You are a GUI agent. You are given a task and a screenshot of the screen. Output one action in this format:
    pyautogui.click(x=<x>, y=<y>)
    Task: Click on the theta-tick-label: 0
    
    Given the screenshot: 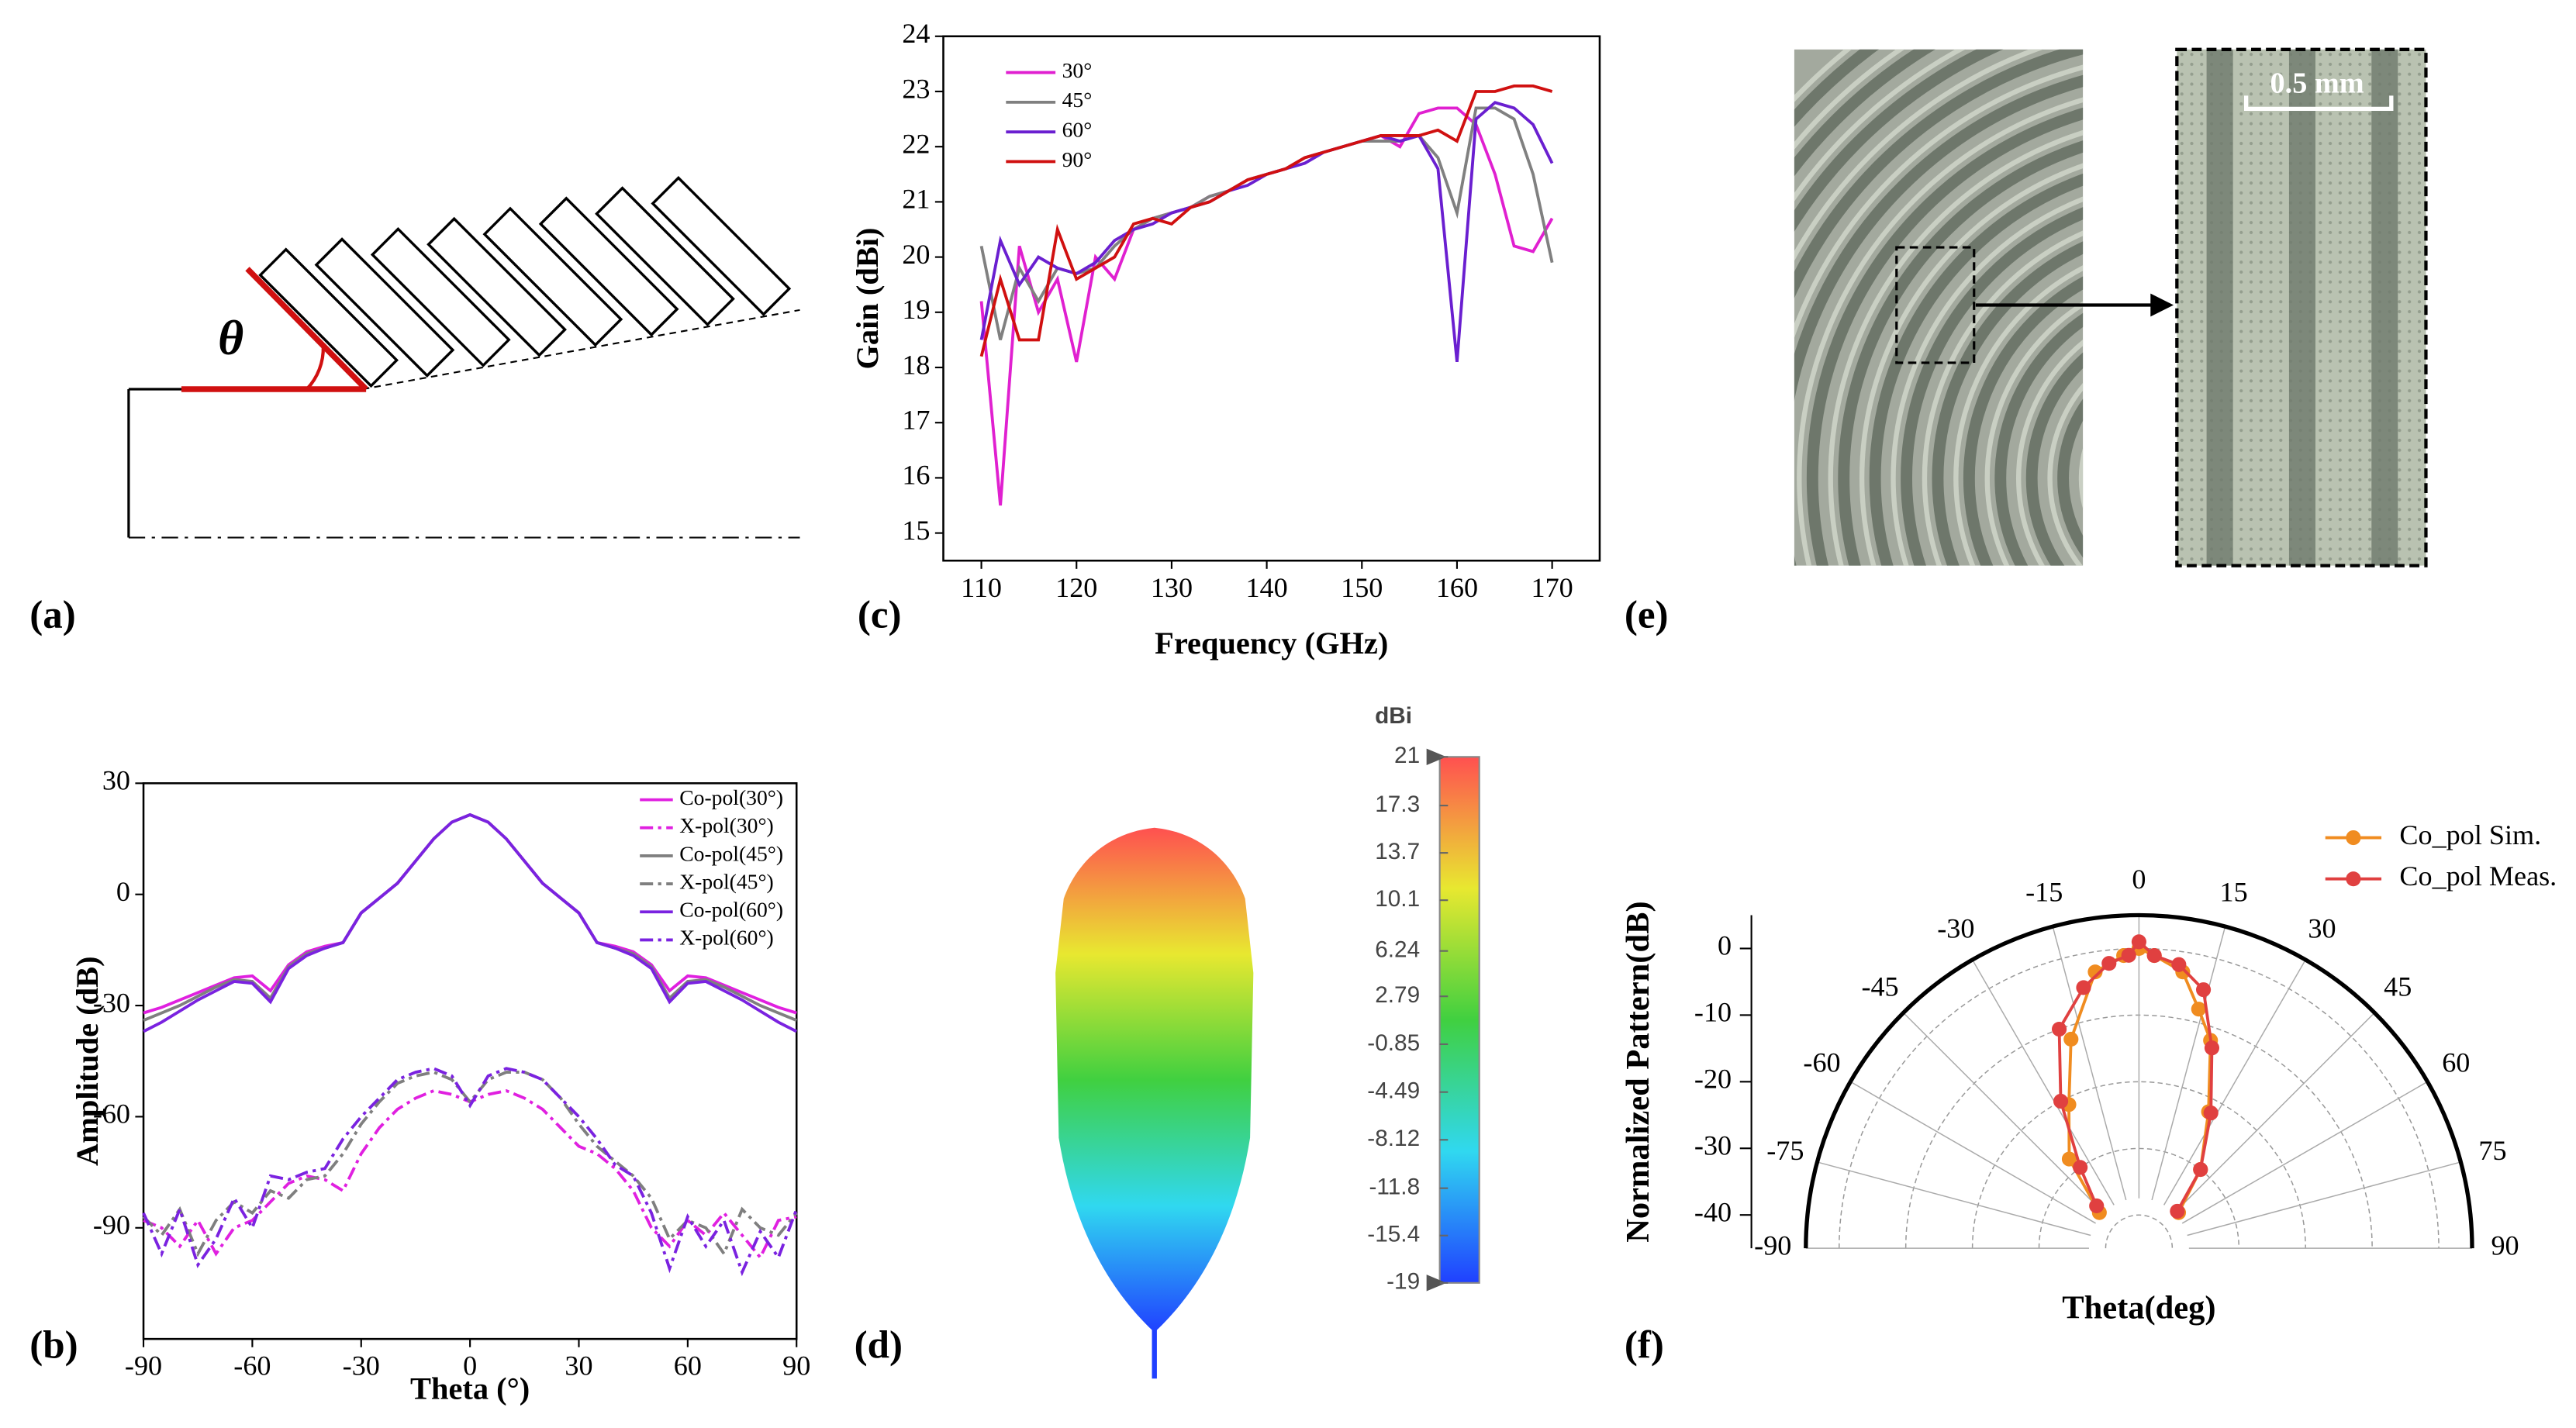 What is the action you would take?
    pyautogui.click(x=2139, y=880)
    